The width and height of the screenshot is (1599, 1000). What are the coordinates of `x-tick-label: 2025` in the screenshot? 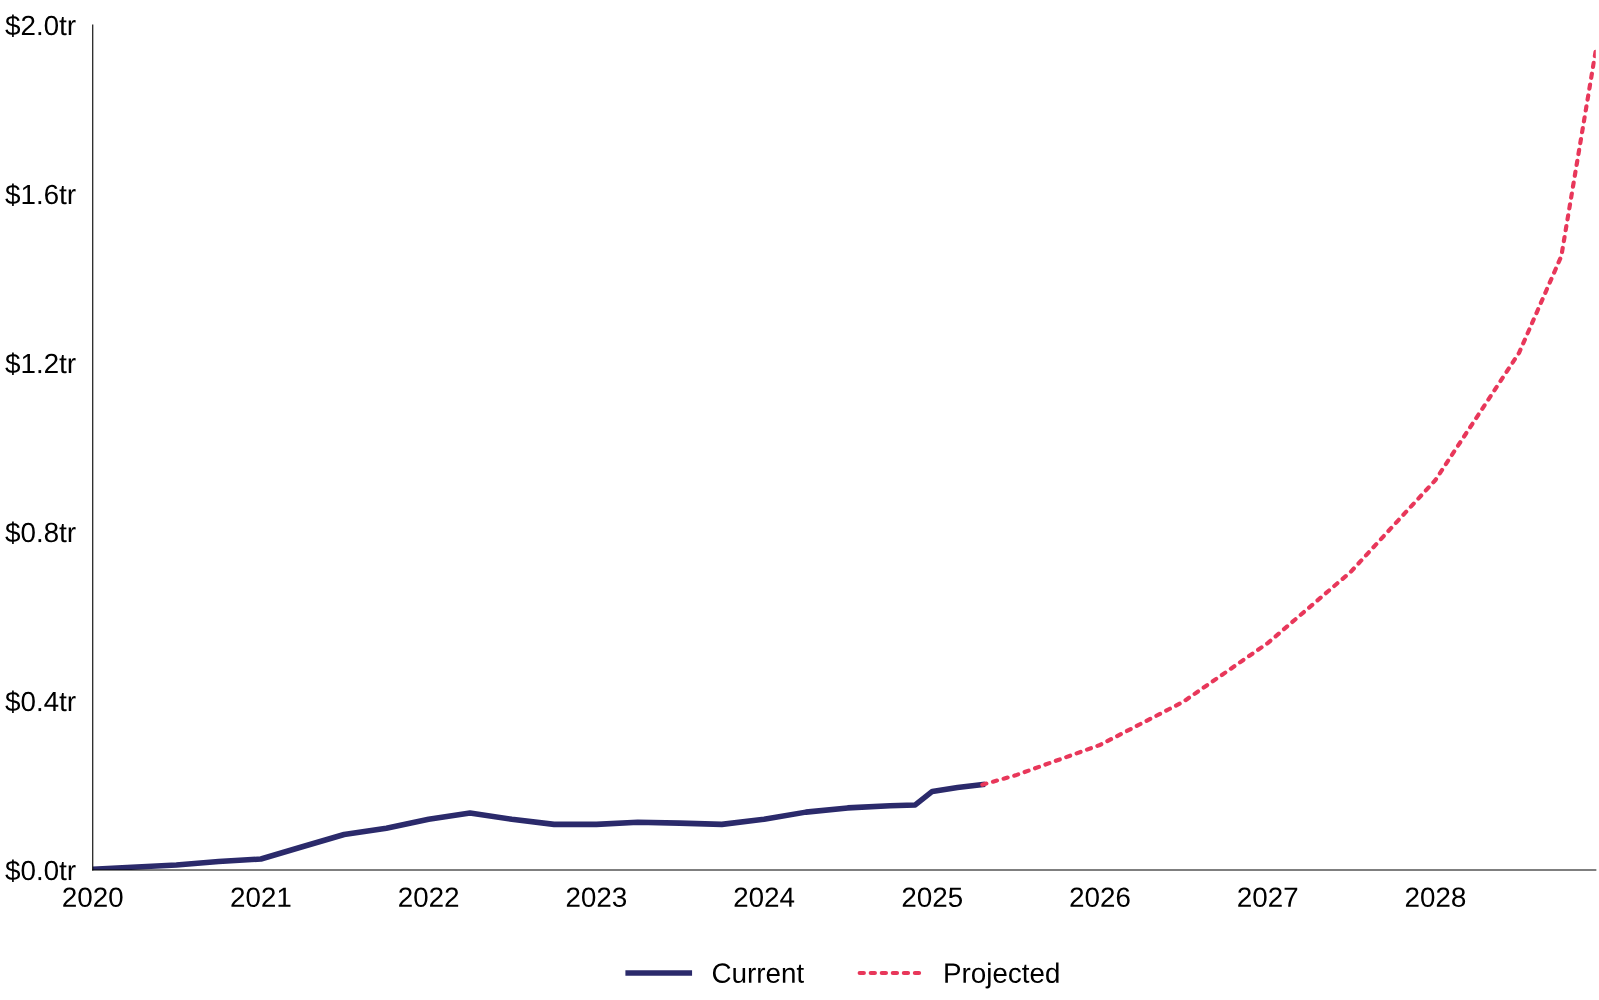 It's located at (932, 897).